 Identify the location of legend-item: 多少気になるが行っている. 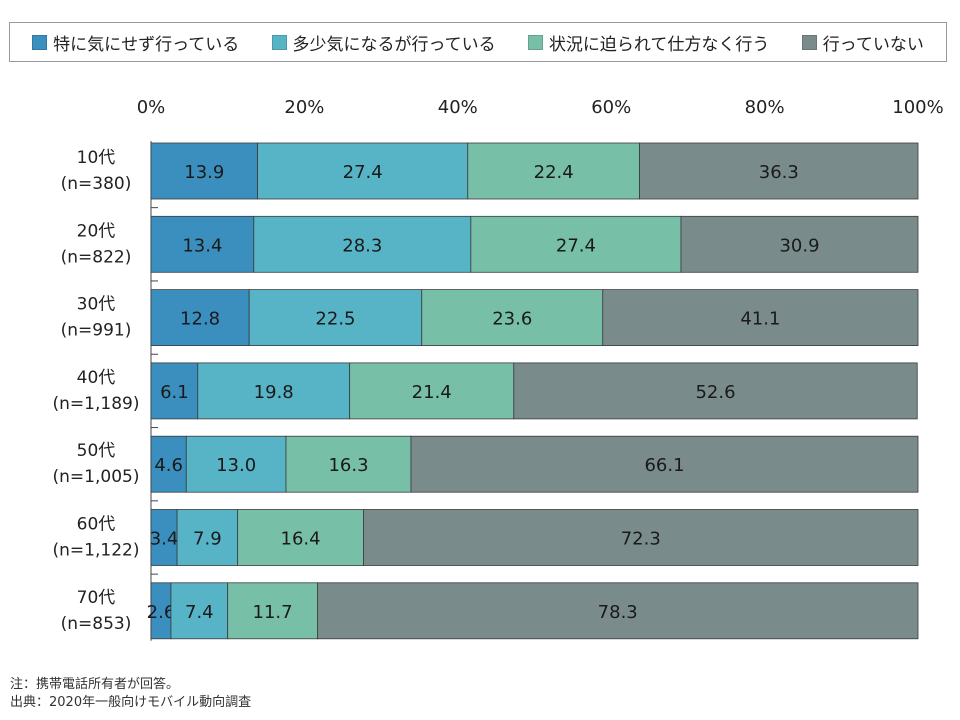
(383, 42).